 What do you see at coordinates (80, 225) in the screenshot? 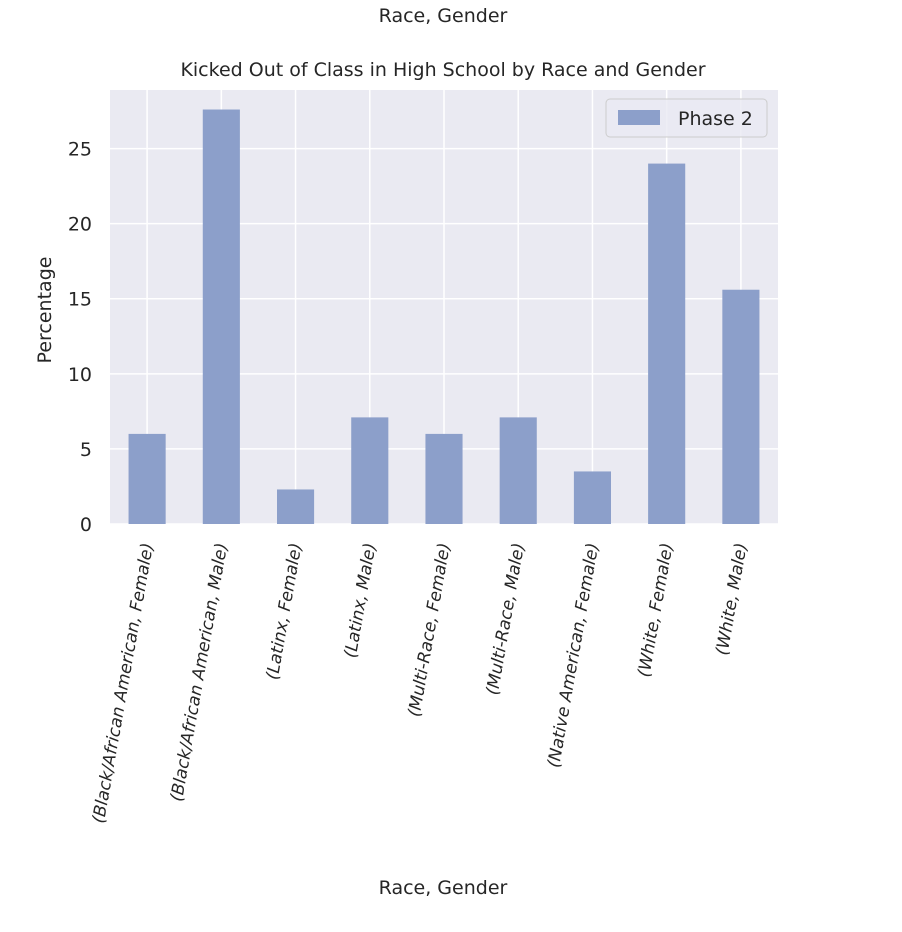
I see `y-tick-label: 20` at bounding box center [80, 225].